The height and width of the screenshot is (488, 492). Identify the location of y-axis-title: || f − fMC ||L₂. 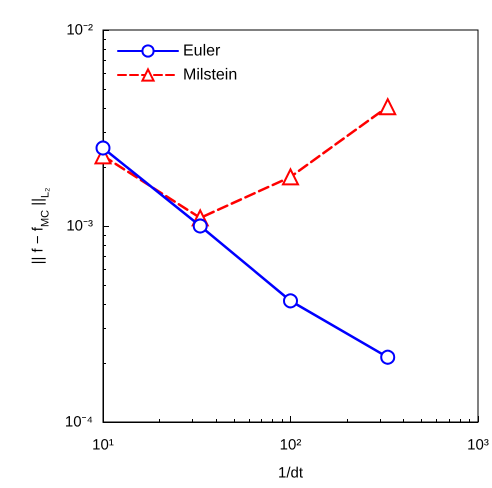
(41, 226).